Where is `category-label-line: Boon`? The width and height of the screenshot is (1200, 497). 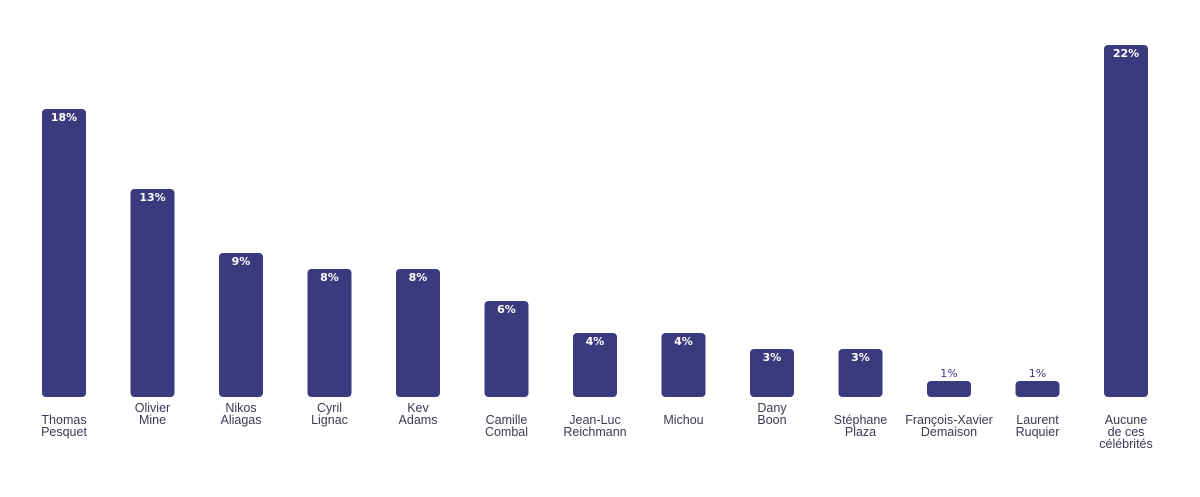
category-label-line: Boon is located at coordinates (771, 420).